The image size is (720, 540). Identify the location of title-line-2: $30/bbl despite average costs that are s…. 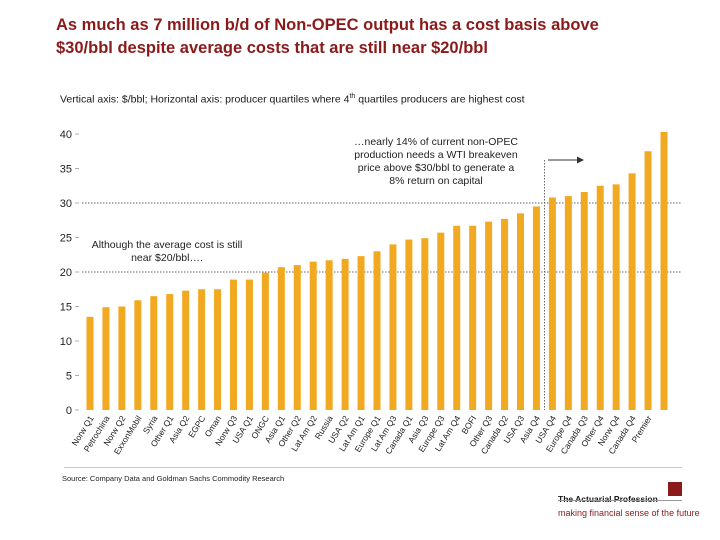
(272, 48).